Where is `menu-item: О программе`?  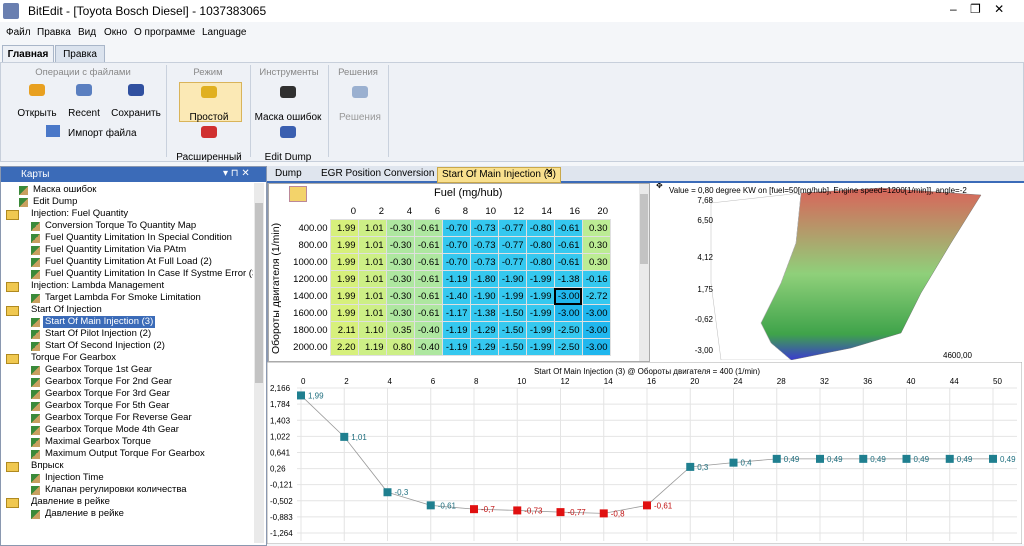 menu-item: О программе is located at coordinates (165, 32).